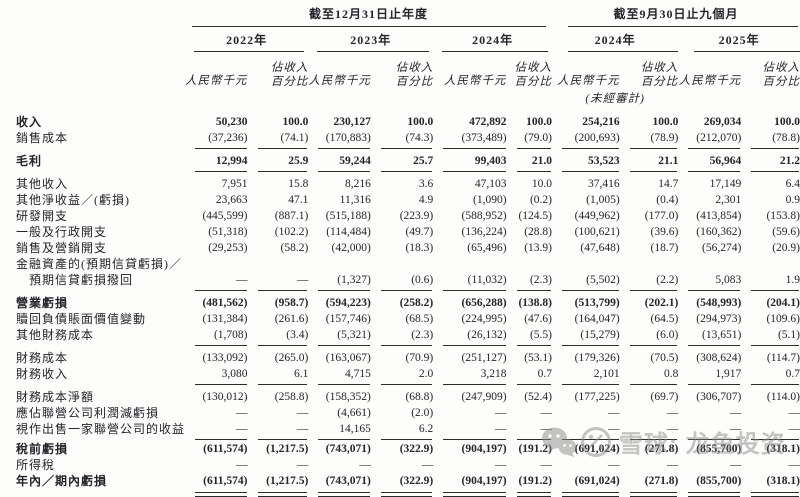 The width and height of the screenshot is (800, 497). Describe the element at coordinates (770, 281) in the screenshot. I see `value-cell: 1.9` at that location.